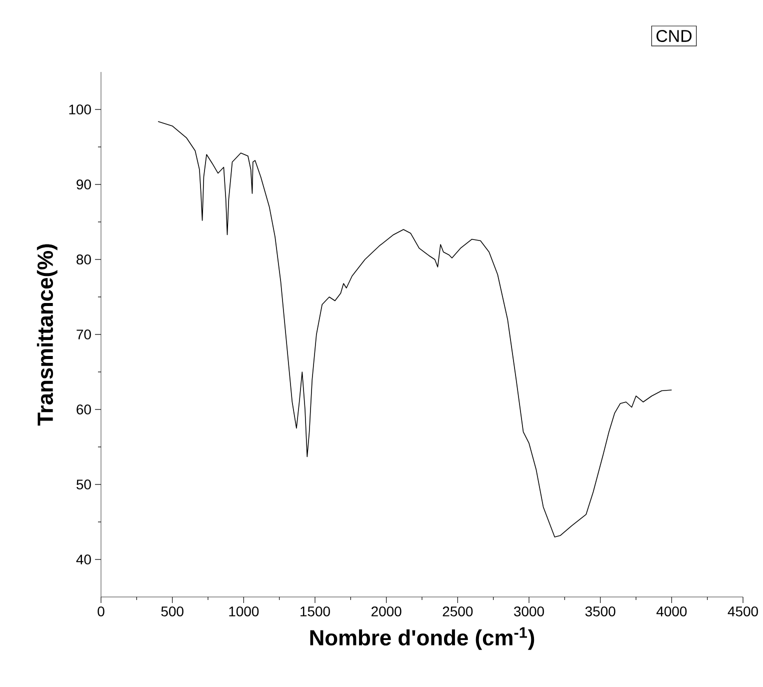 This screenshot has width=763, height=687. I want to click on y-axis-title: Transmittance(%), so click(47, 335).